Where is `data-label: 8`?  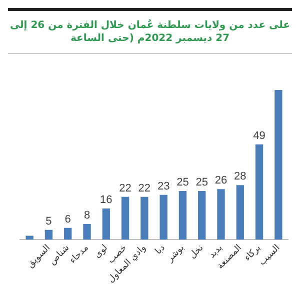
data-label: 8 is located at coordinates (87, 216).